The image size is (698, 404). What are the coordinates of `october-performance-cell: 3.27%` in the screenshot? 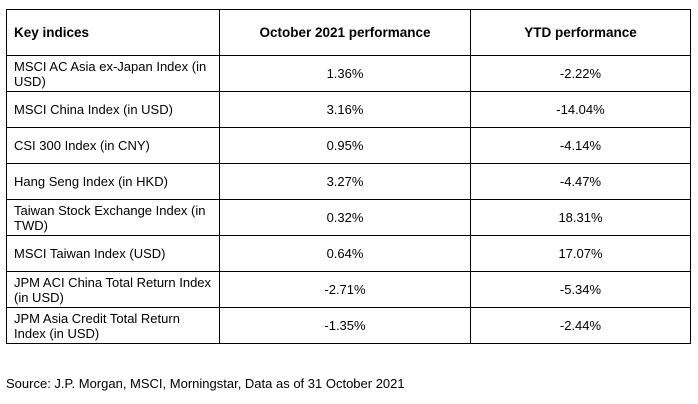 It's located at (345, 181).